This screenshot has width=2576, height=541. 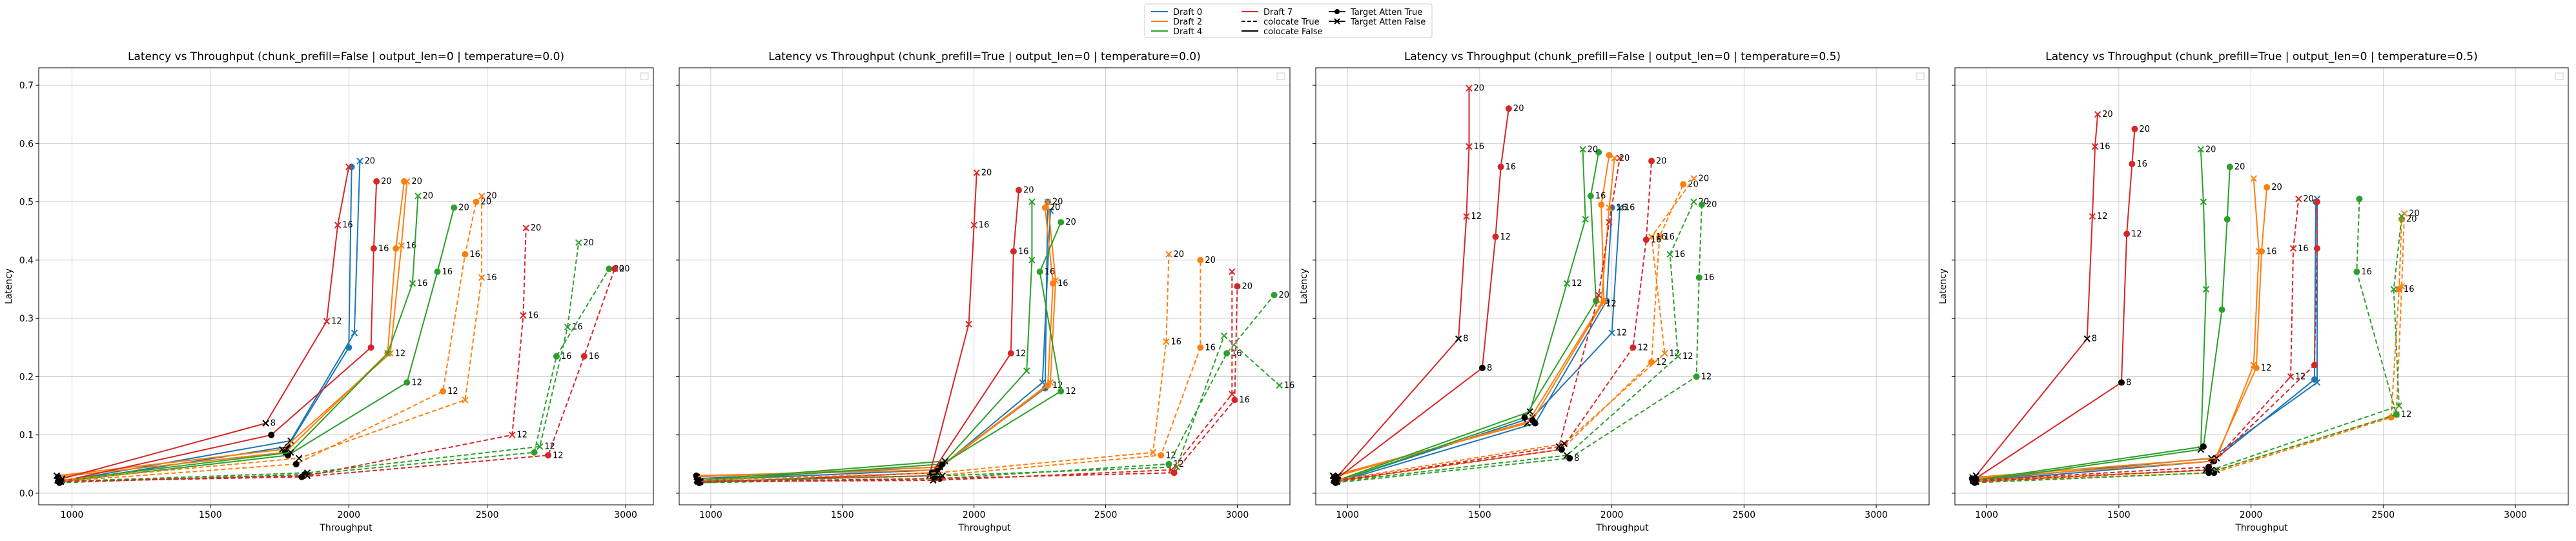 What do you see at coordinates (1745, 515) in the screenshot?
I see `x-tick-label: 2500` at bounding box center [1745, 515].